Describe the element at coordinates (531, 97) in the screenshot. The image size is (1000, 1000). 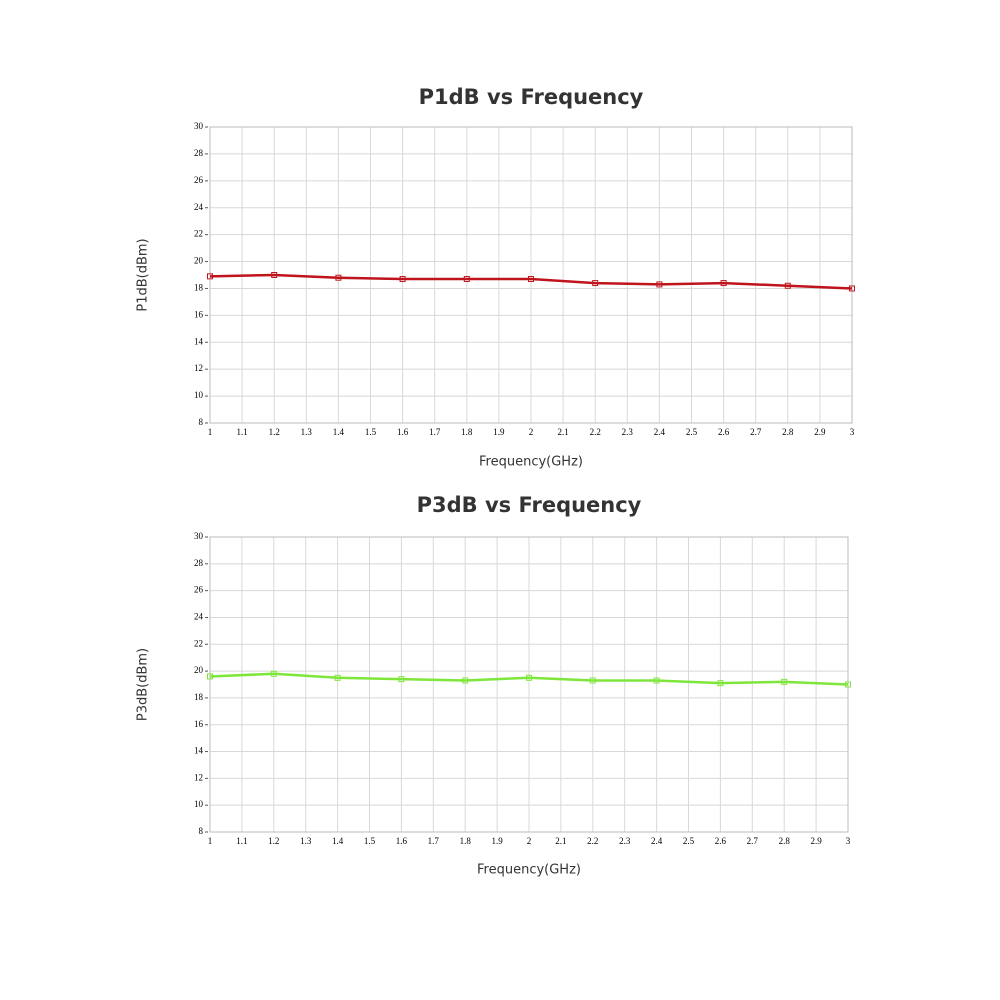
I see `chart-title: P1dB vs Frequency` at that location.